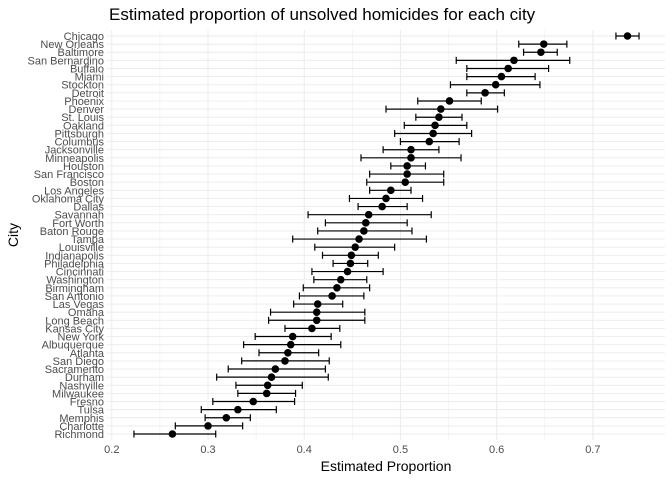 The width and height of the screenshot is (672, 485). What do you see at coordinates (87, 69) in the screenshot?
I see `y-tick-label: Buffalo` at bounding box center [87, 69].